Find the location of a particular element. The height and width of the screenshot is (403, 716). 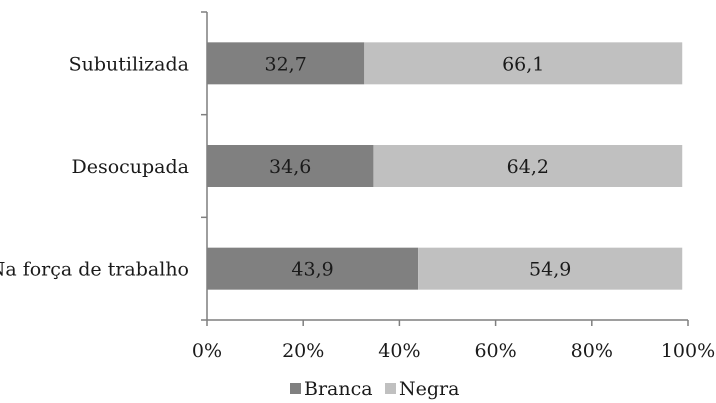

data-label-negra-2: 54,9 is located at coordinates (550, 270).